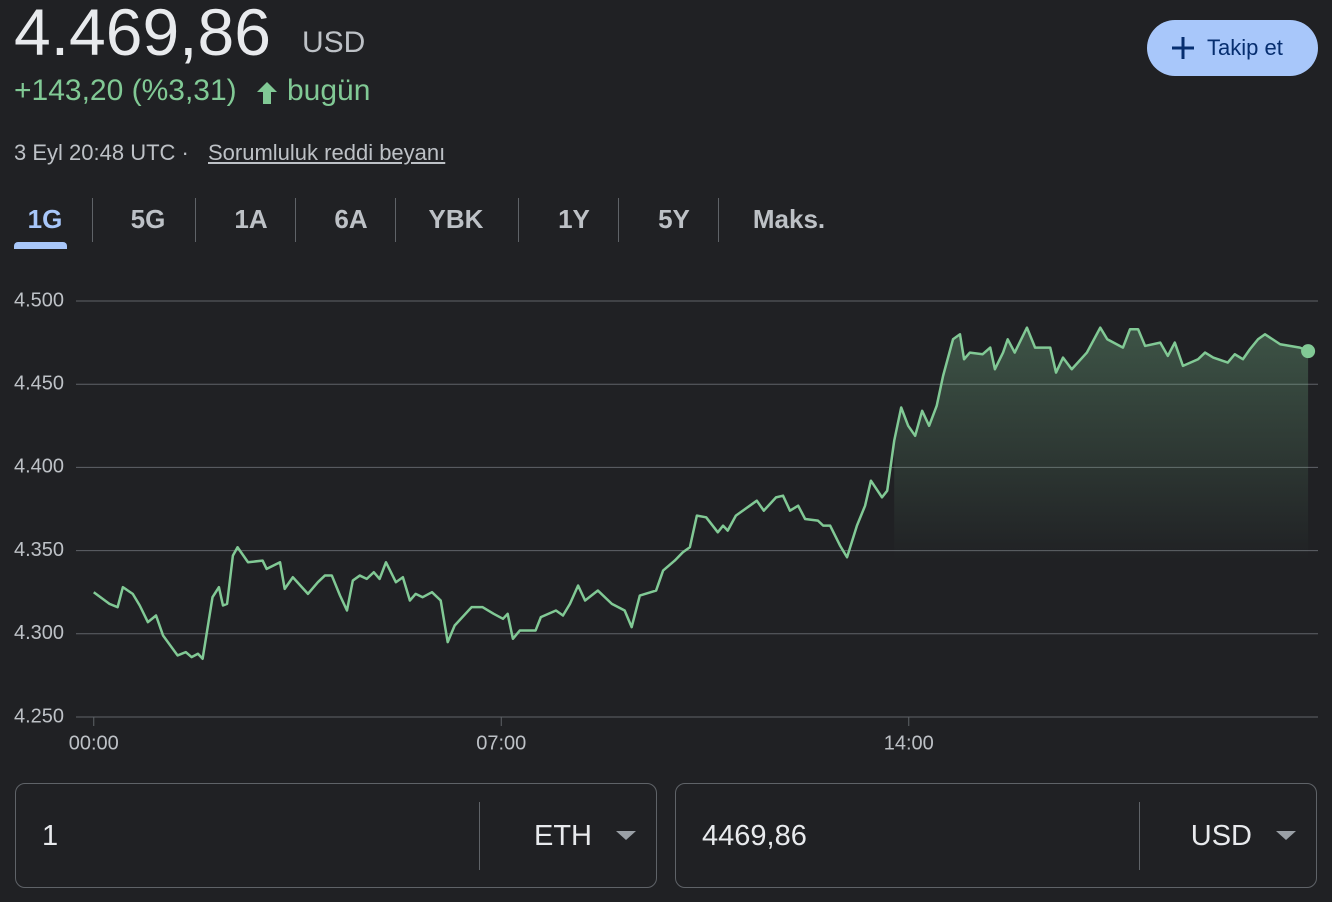  I want to click on area, so click(1101, 443).